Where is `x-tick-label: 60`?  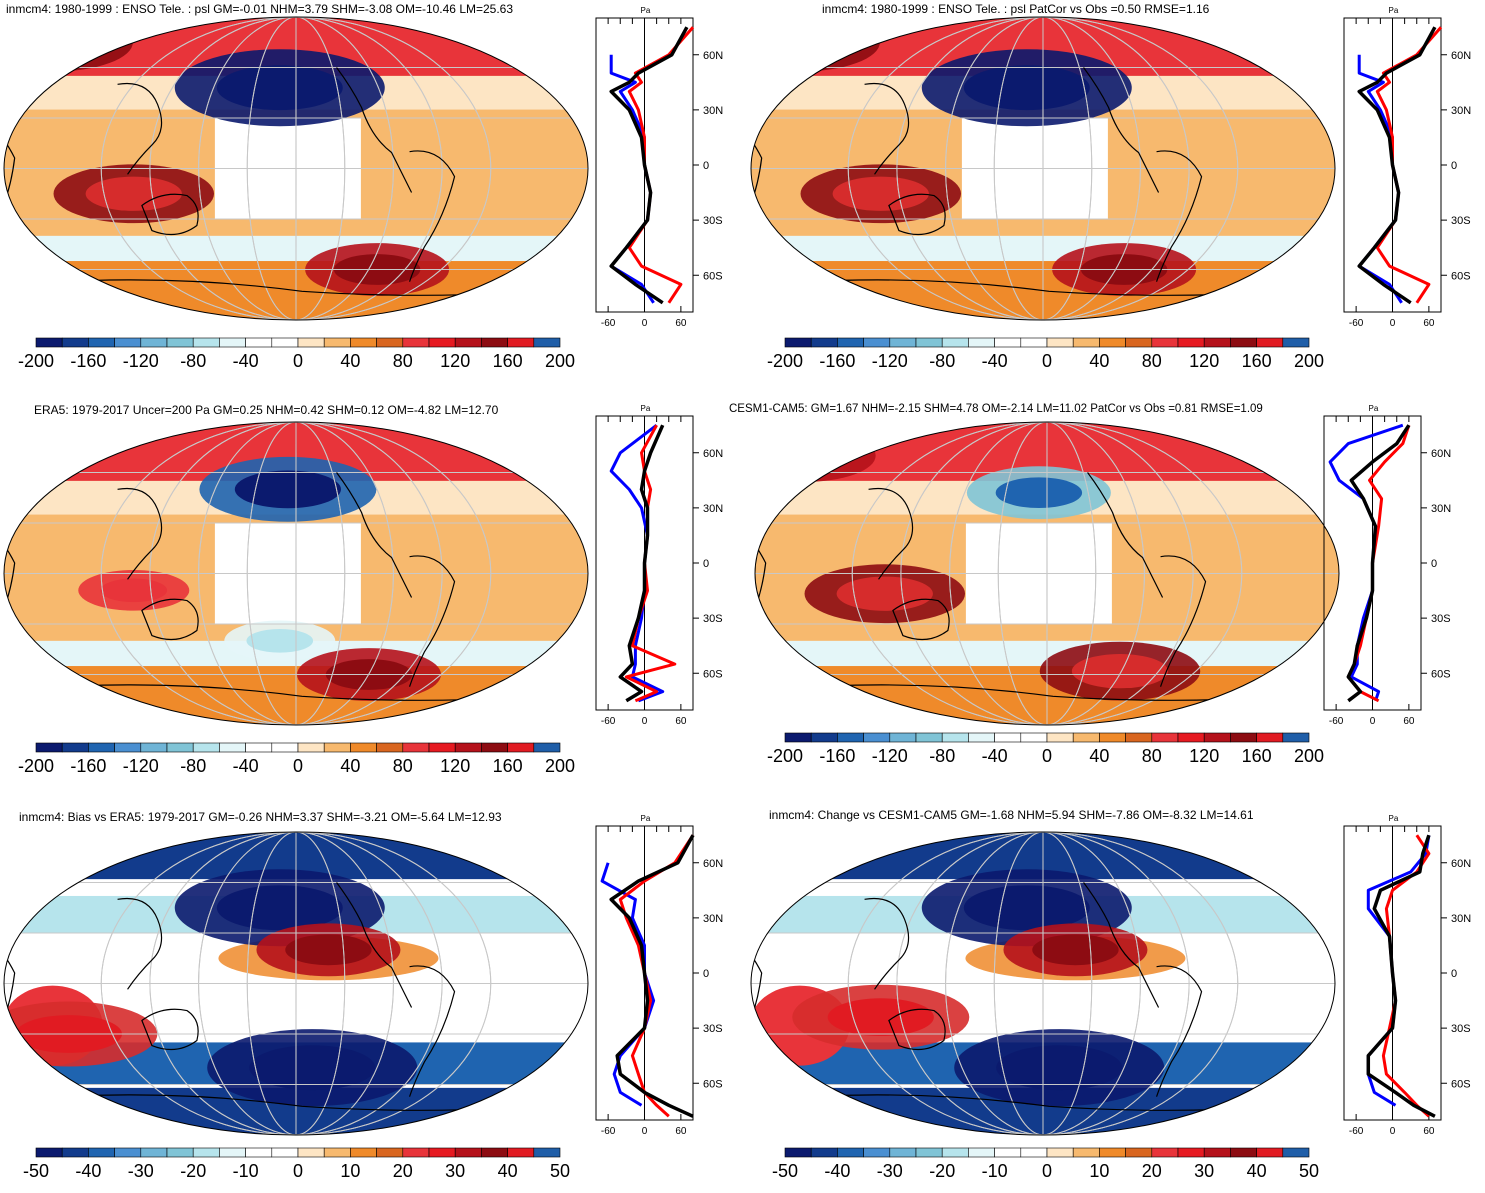 x-tick-label: 60 is located at coordinates (681, 721).